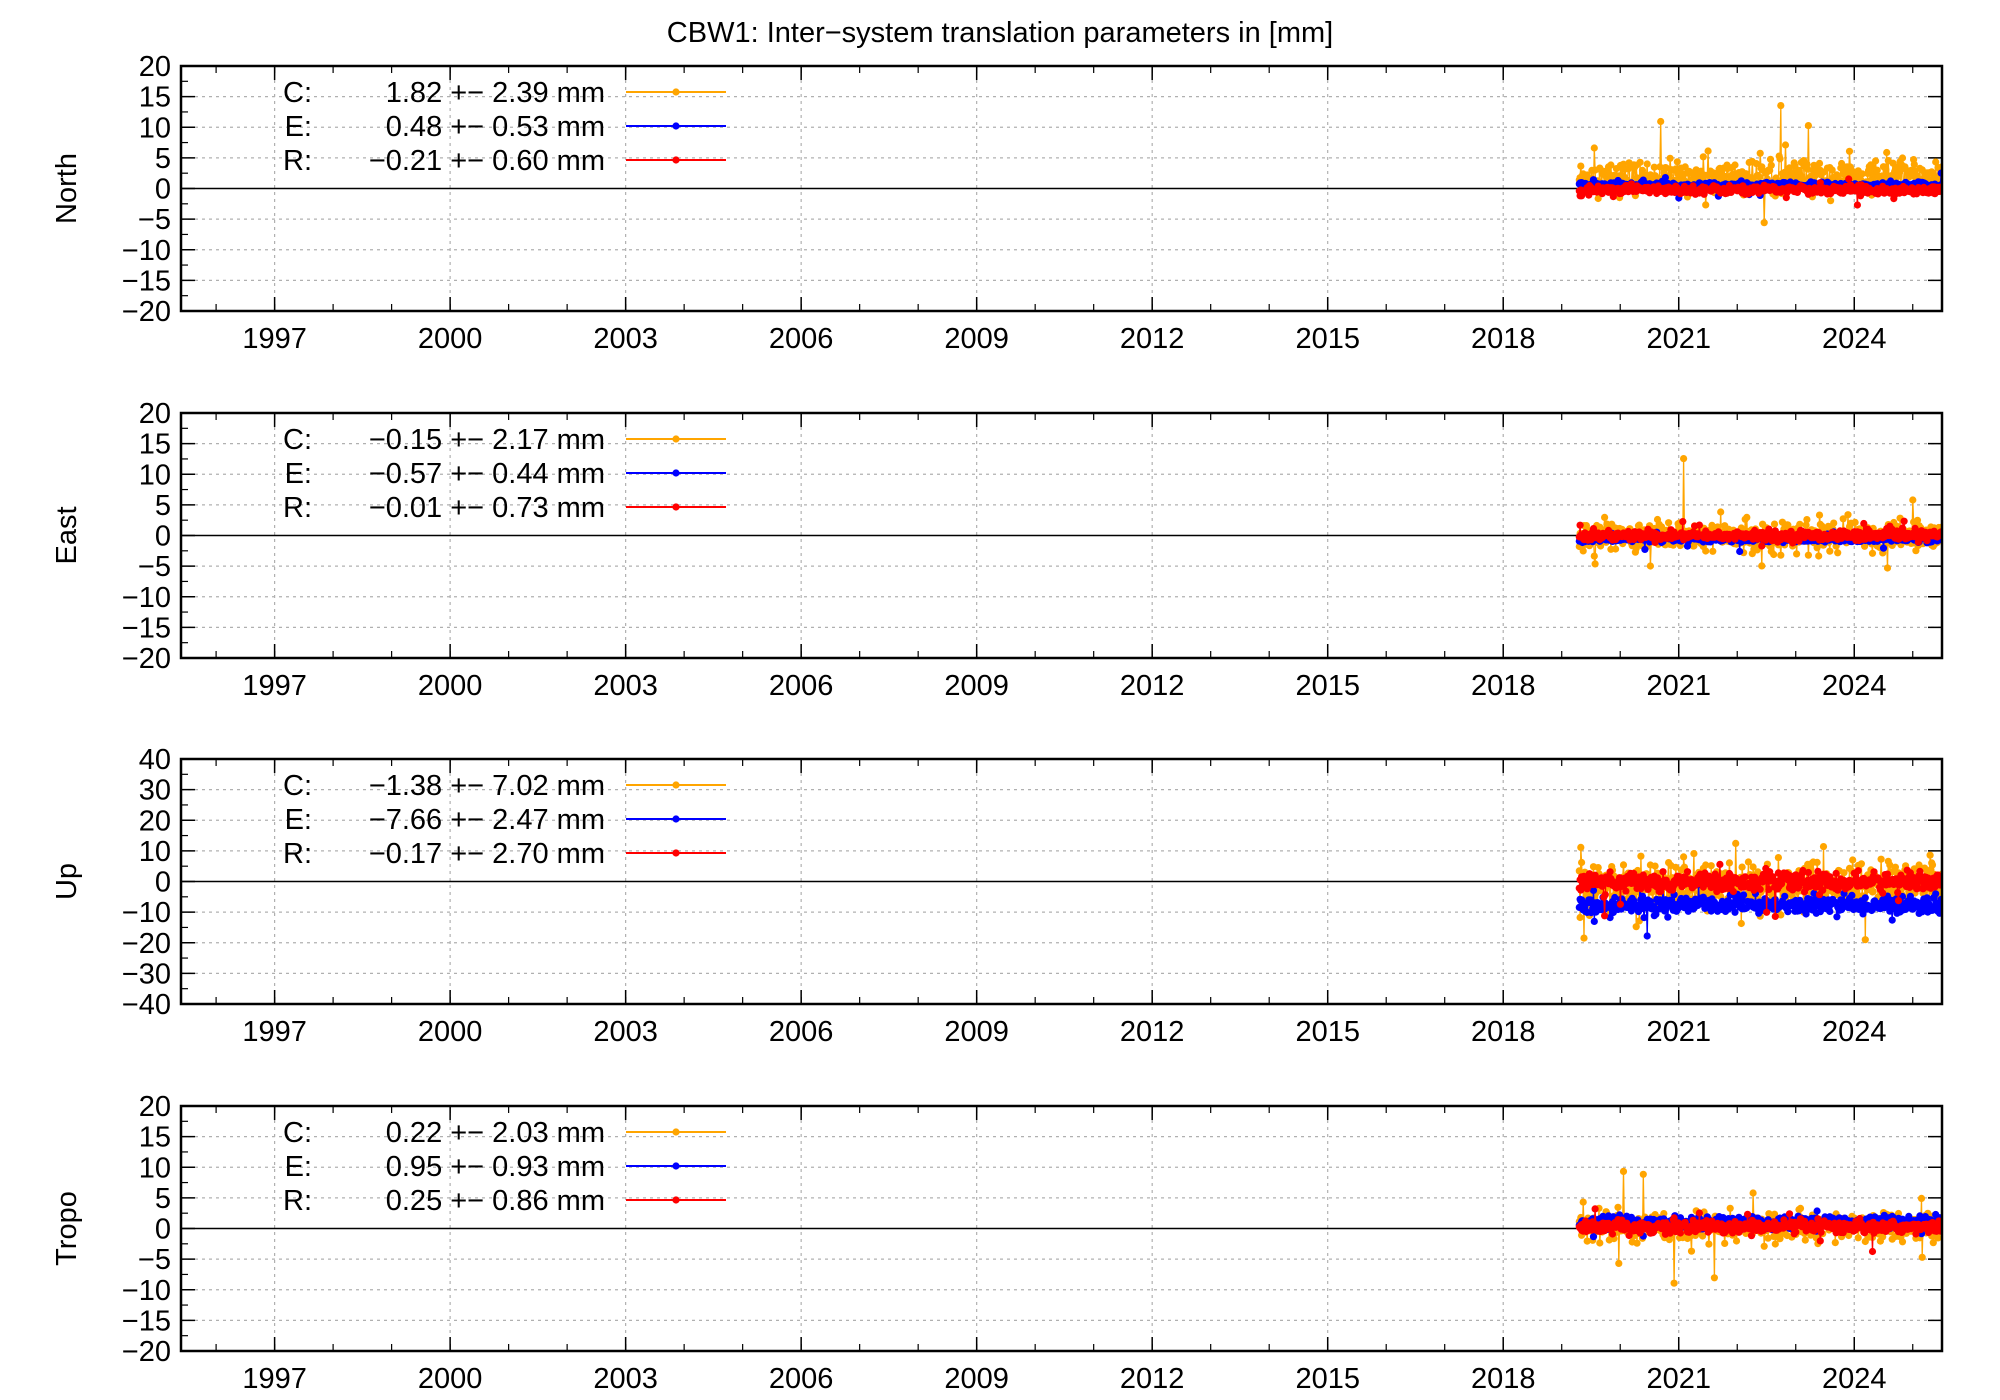  I want to click on y-tick-label: 15, so click(155, 98).